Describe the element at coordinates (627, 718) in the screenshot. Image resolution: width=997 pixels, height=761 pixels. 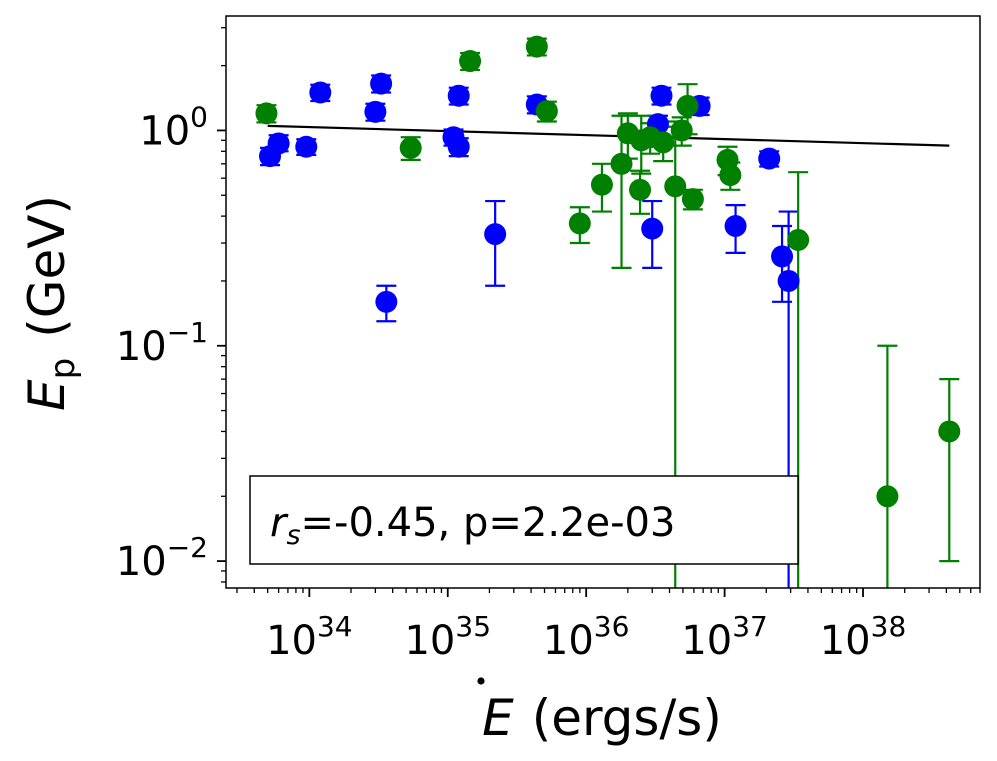
I see `x-axis-unit: (ergs/s)` at that location.